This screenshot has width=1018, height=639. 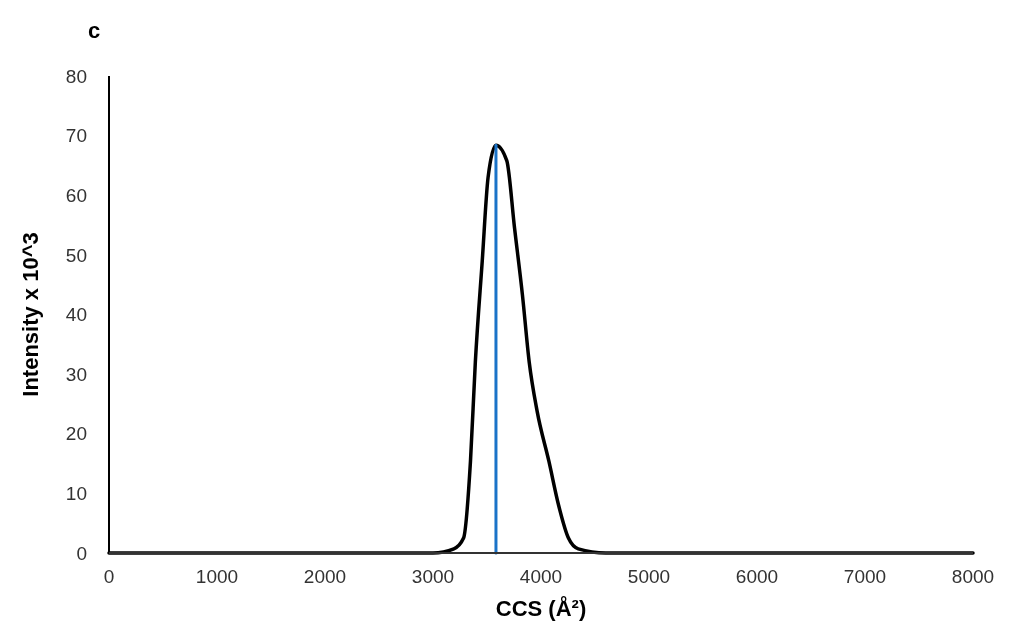 I want to click on y-tick-label: 20, so click(x=76, y=434).